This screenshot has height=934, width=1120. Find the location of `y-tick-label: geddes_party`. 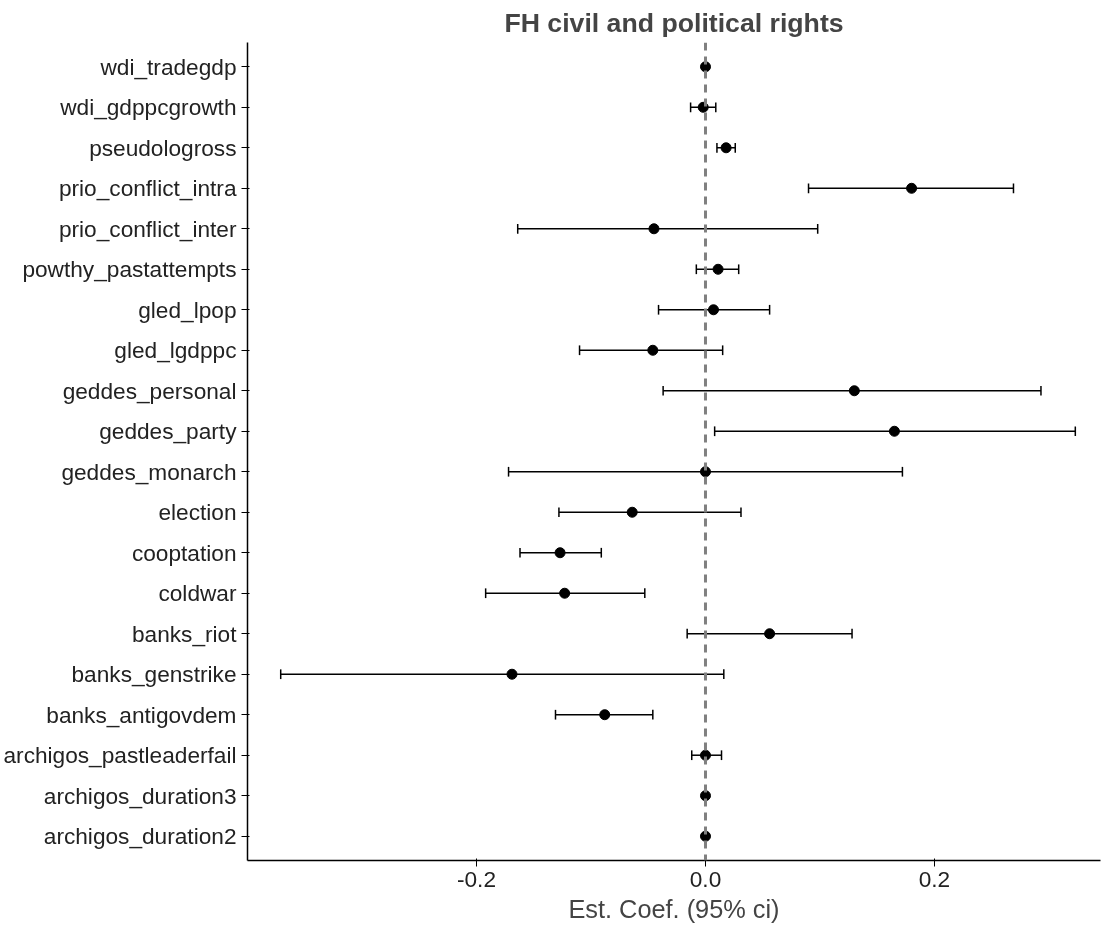

y-tick-label: geddes_party is located at coordinates (168, 431).